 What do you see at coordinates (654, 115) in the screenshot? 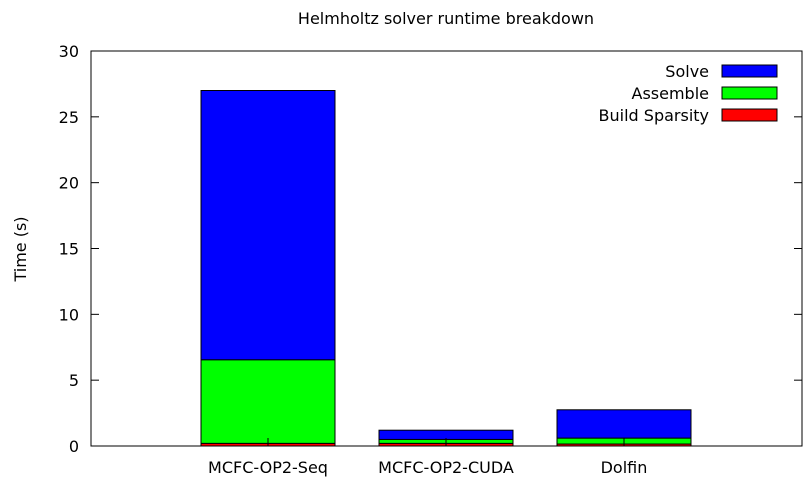
I see `legend-label: Build Sparsity` at bounding box center [654, 115].